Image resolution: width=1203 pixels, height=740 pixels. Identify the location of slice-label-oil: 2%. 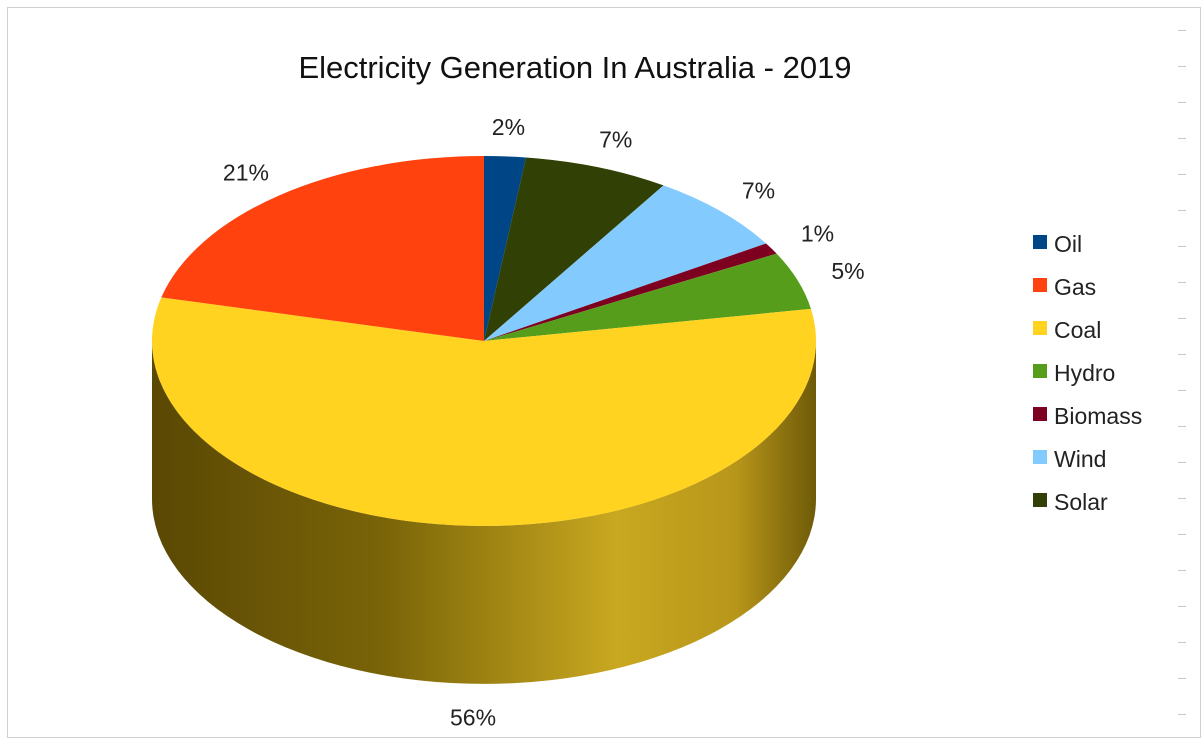
(508, 127).